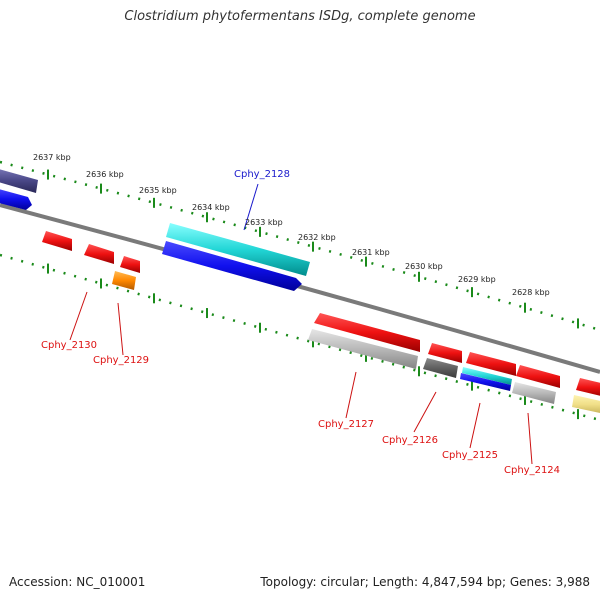 This screenshot has width=600, height=600. Describe the element at coordinates (158, 190) in the screenshot. I see `scale-label: 2635 kbp` at that location.